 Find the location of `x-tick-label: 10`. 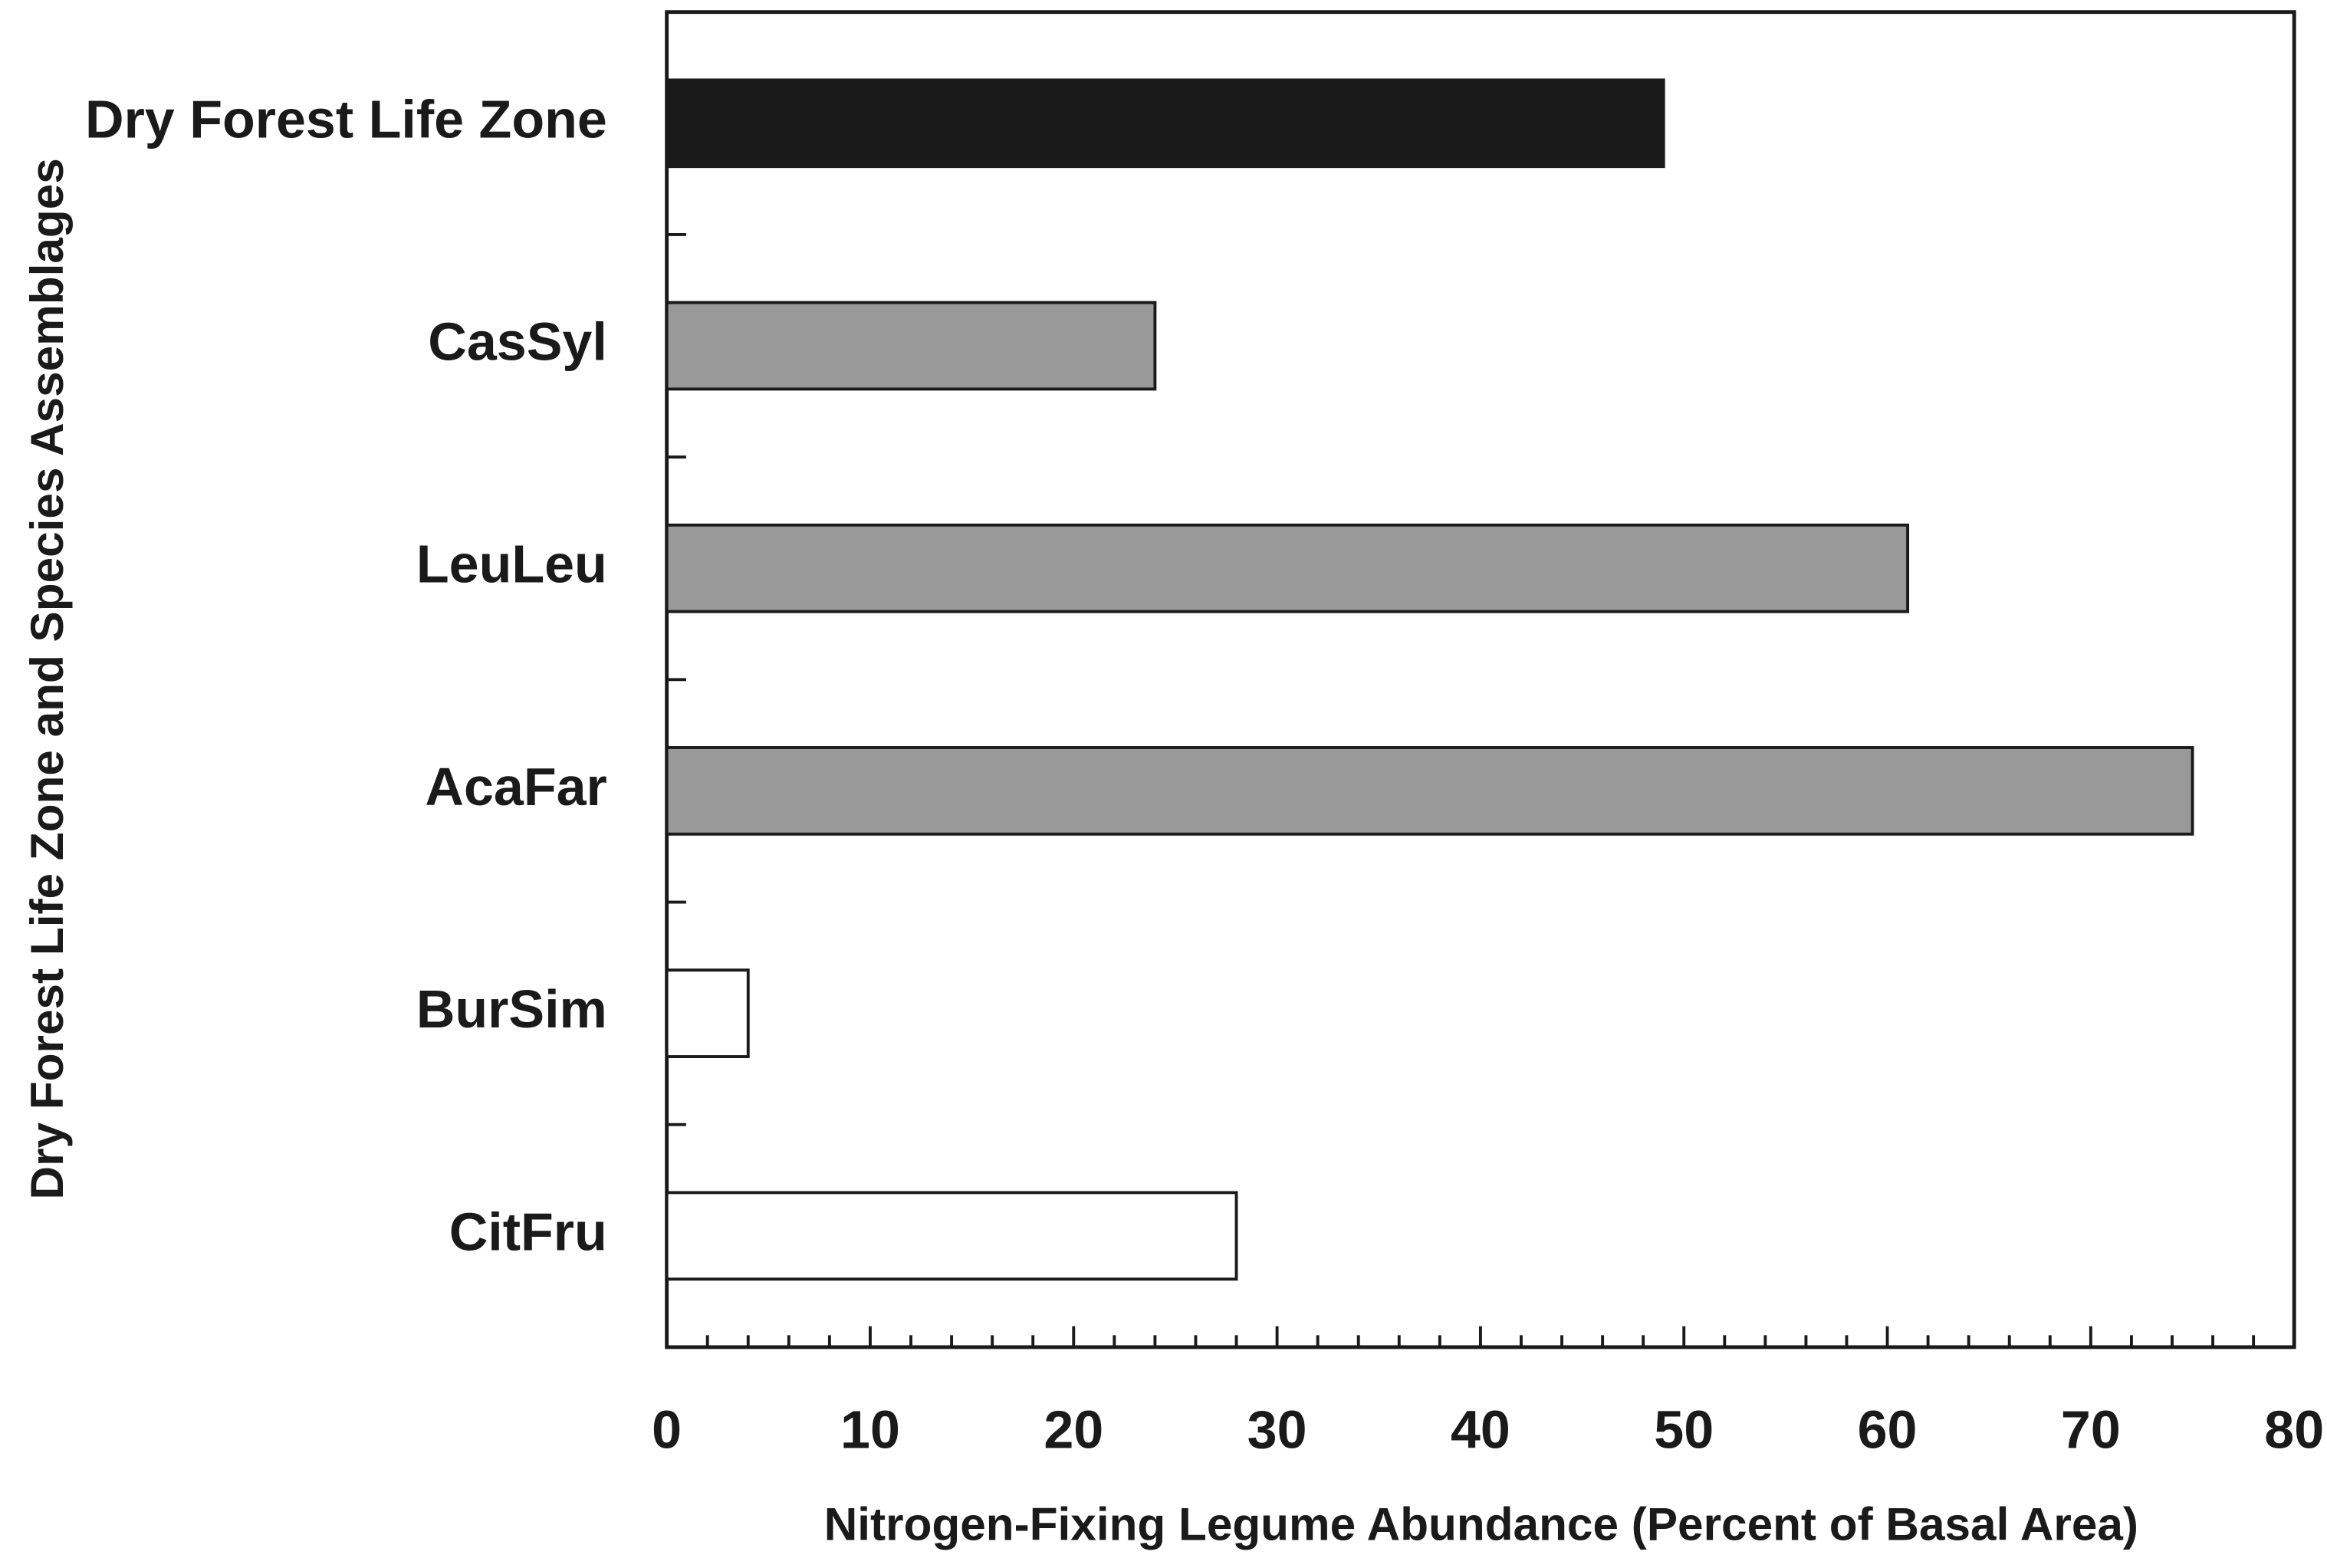

x-tick-label: 10 is located at coordinates (870, 1429).